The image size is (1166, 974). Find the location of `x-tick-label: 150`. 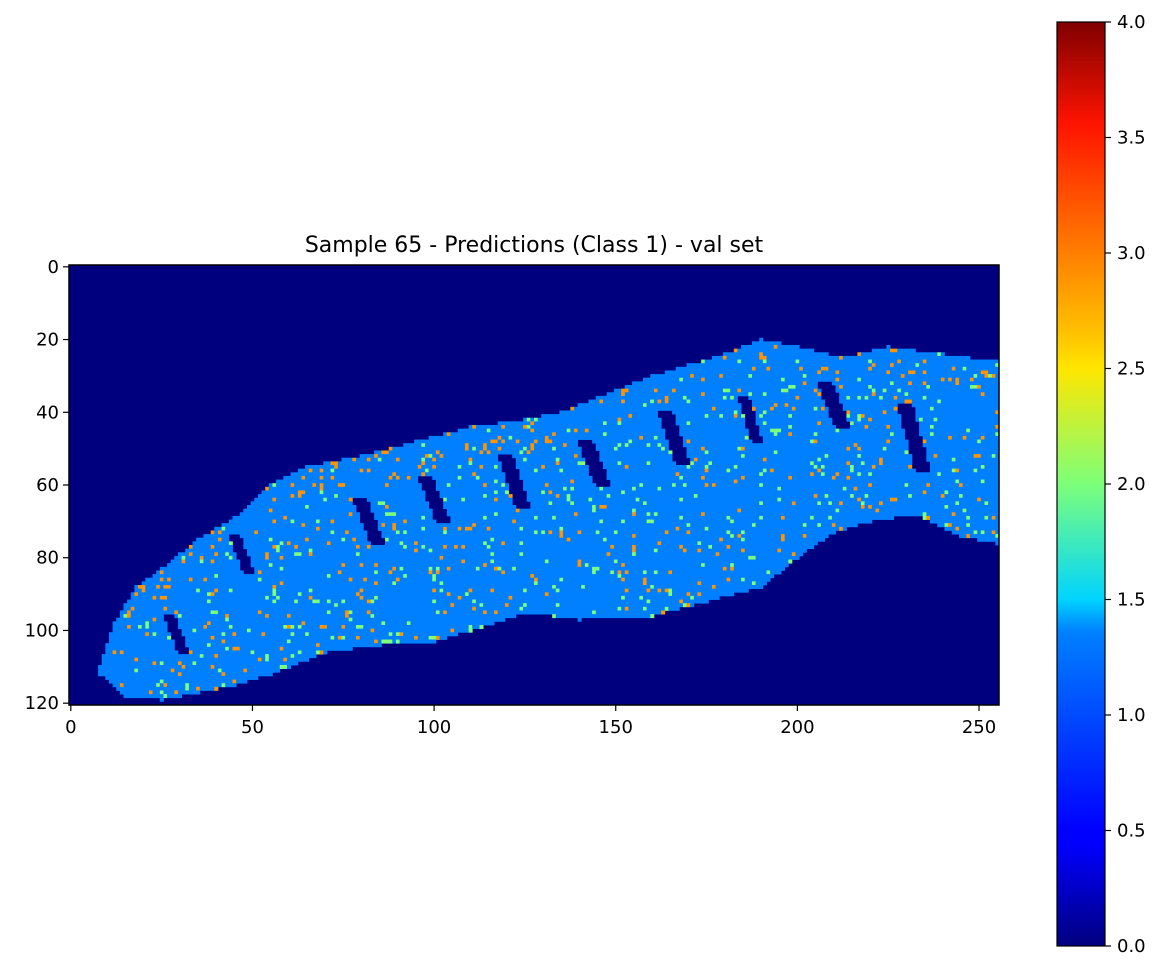

x-tick-label: 150 is located at coordinates (616, 727).